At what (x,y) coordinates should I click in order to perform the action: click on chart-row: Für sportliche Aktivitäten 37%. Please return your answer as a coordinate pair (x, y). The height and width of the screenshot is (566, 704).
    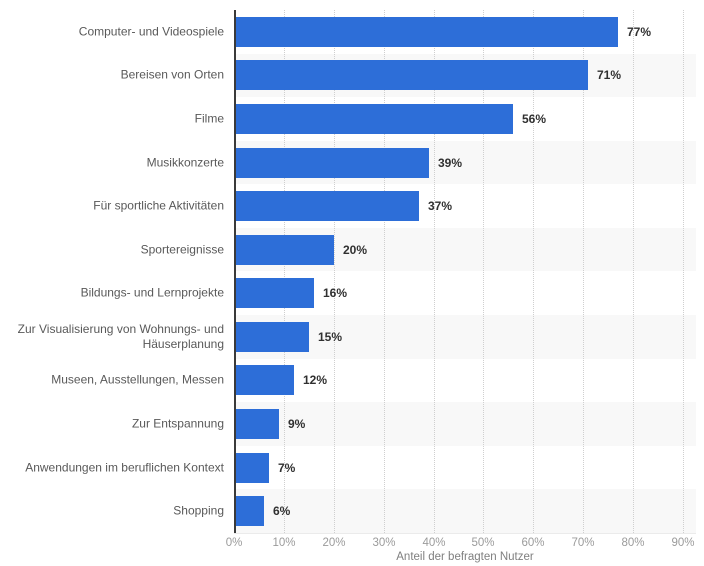
    Looking at the image, I should click on (348, 206).